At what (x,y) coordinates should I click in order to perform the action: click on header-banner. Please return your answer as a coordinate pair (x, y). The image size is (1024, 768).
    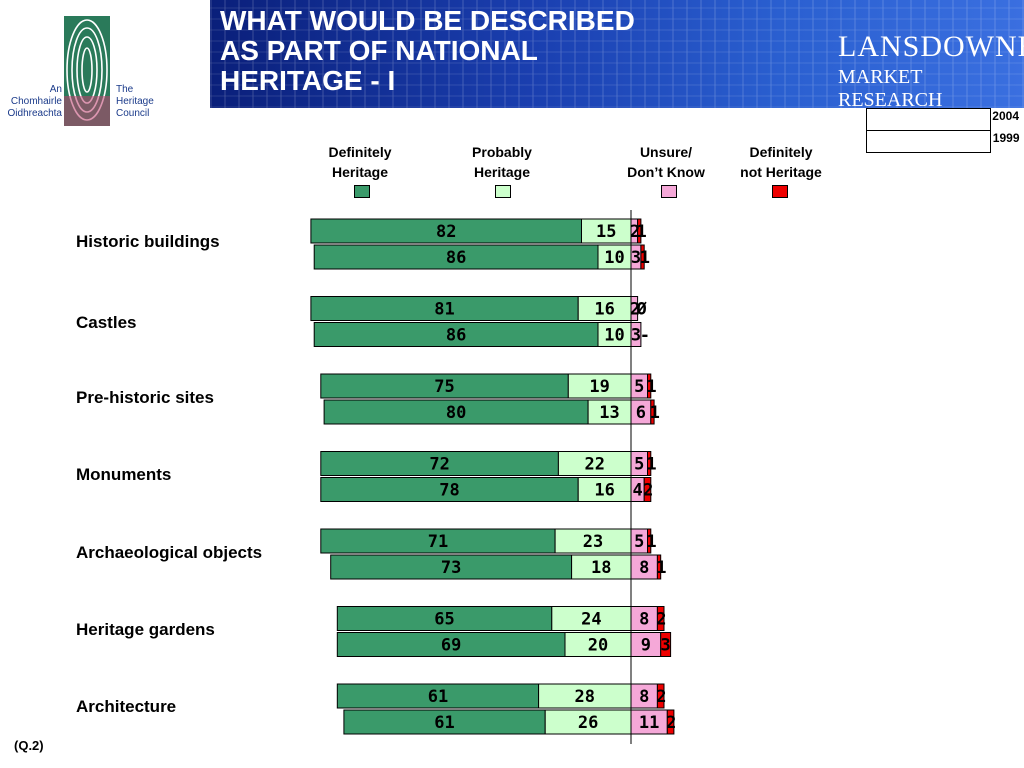
    Looking at the image, I should click on (617, 54).